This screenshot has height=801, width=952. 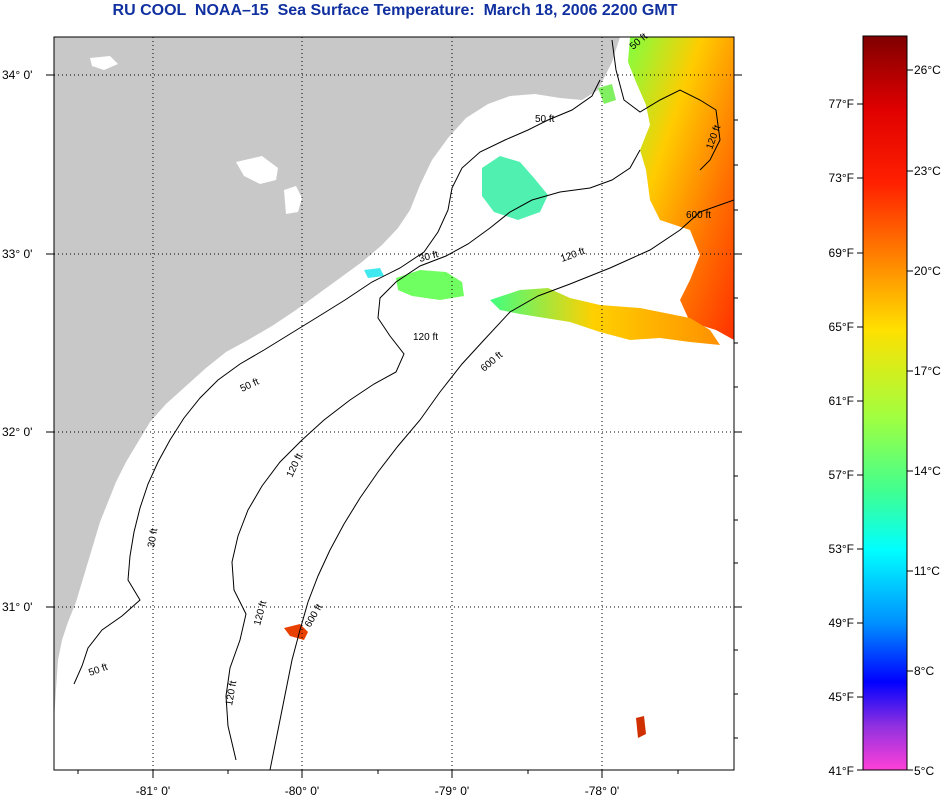 What do you see at coordinates (841, 771) in the screenshot?
I see `fahrenheit-label: 41°F` at bounding box center [841, 771].